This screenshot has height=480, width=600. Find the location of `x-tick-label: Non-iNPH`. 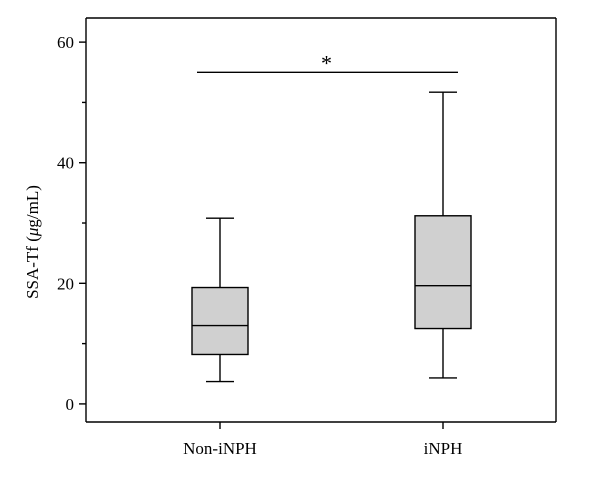

x-tick-label: Non-iNPH is located at coordinates (220, 448).